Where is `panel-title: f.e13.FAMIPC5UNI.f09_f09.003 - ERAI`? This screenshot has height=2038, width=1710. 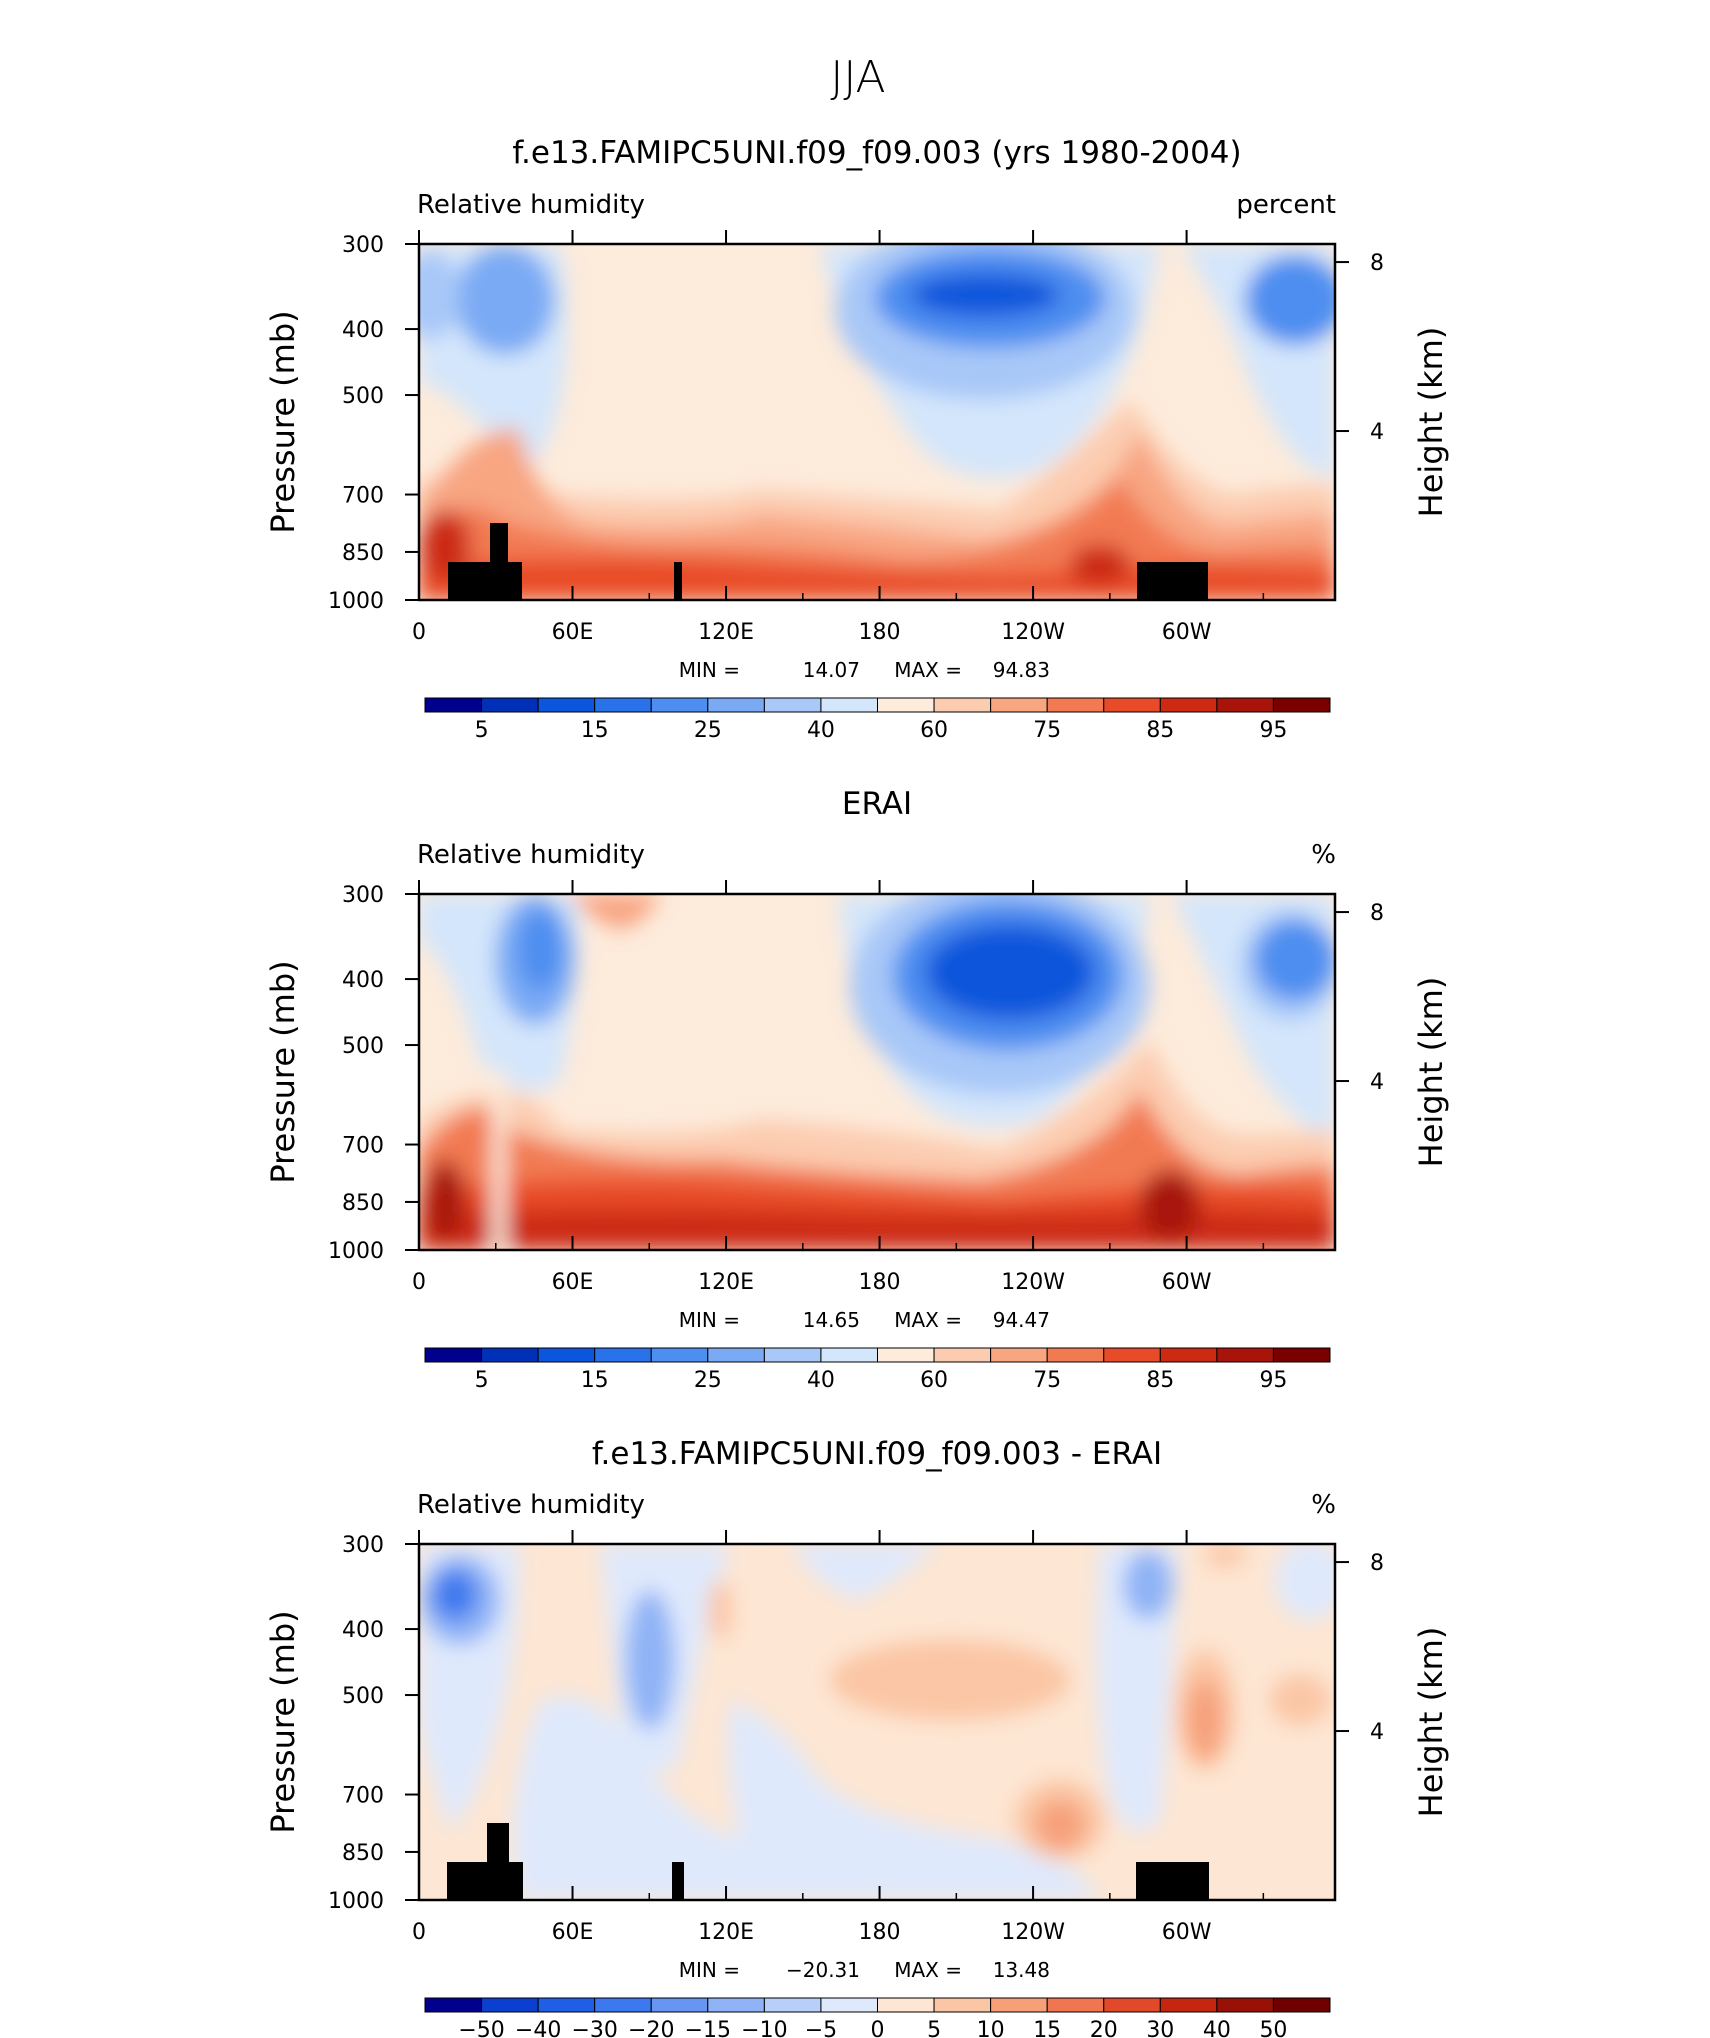 panel-title: f.e13.FAMIPC5UNI.f09_f09.003 - ERAI is located at coordinates (877, 1454).